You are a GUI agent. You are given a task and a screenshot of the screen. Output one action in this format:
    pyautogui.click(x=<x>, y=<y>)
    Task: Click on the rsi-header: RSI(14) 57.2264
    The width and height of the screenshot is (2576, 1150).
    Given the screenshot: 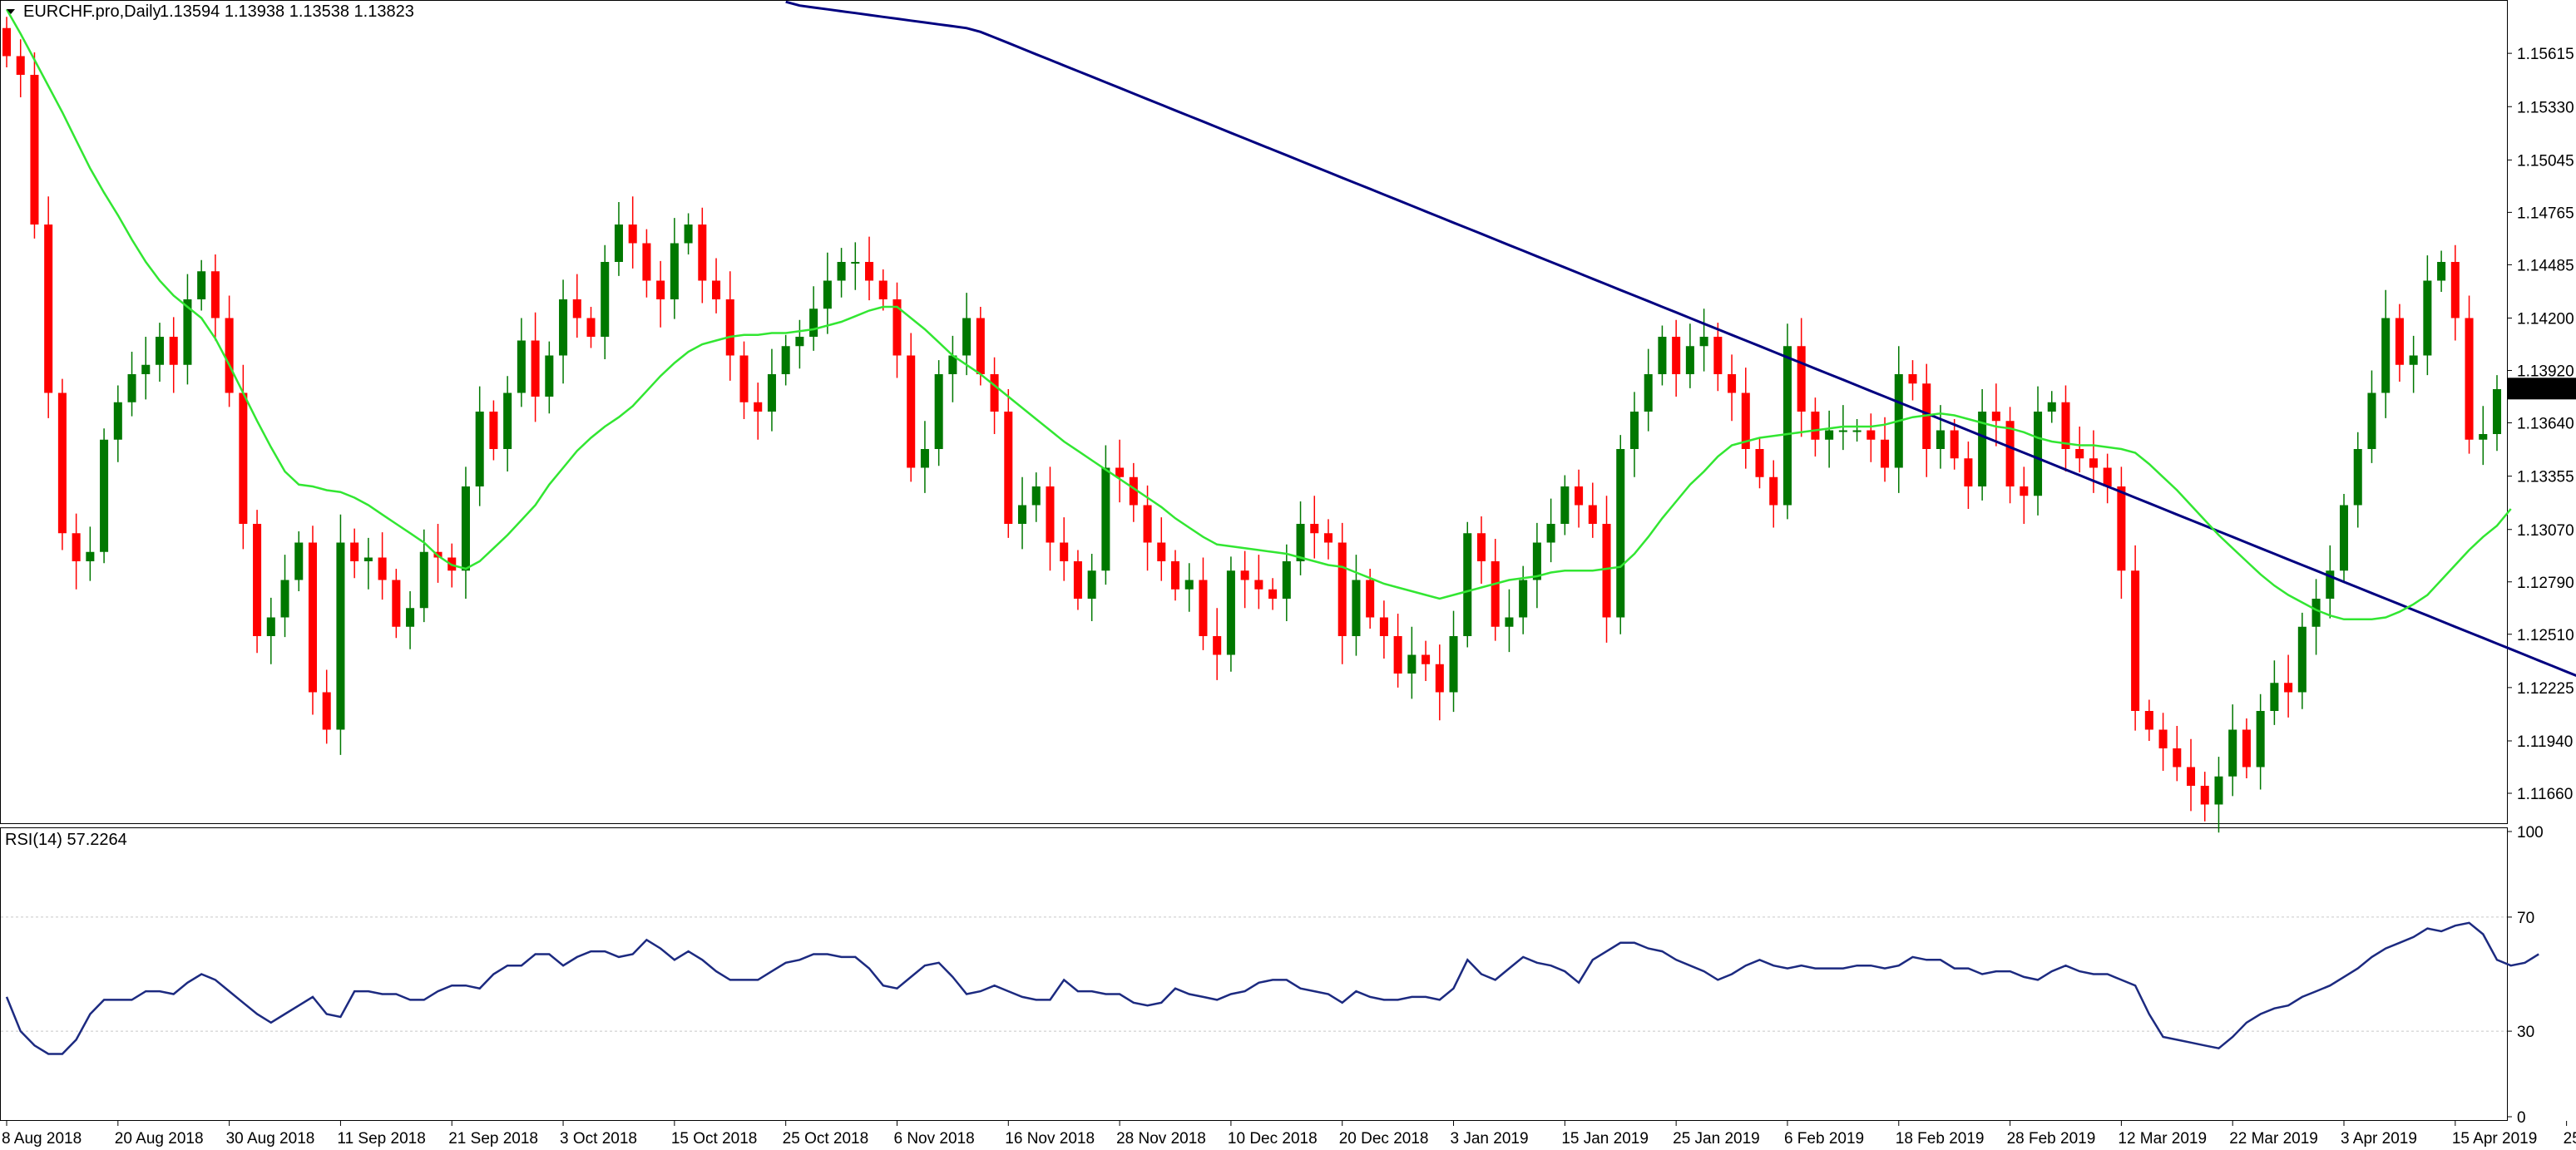 What is the action you would take?
    pyautogui.click(x=66, y=840)
    